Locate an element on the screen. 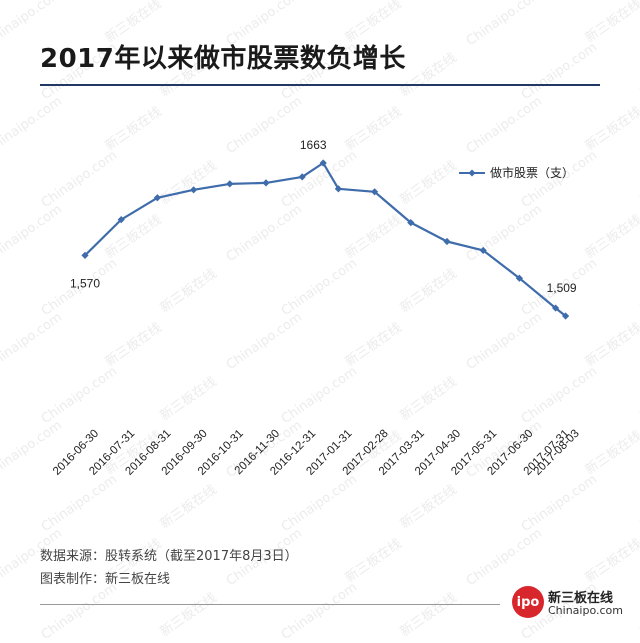 The height and width of the screenshot is (643, 640). data-source-note: 数据来源：股转系统（截至2017年8月3日） is located at coordinates (169, 556).